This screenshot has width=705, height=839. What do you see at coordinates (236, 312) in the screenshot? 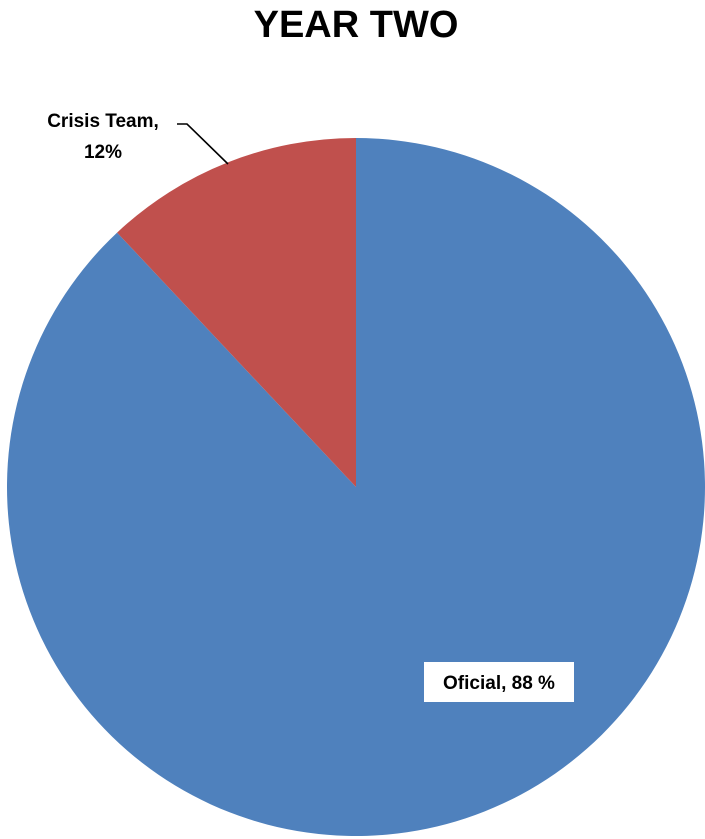
I see `crisis-team-slice` at bounding box center [236, 312].